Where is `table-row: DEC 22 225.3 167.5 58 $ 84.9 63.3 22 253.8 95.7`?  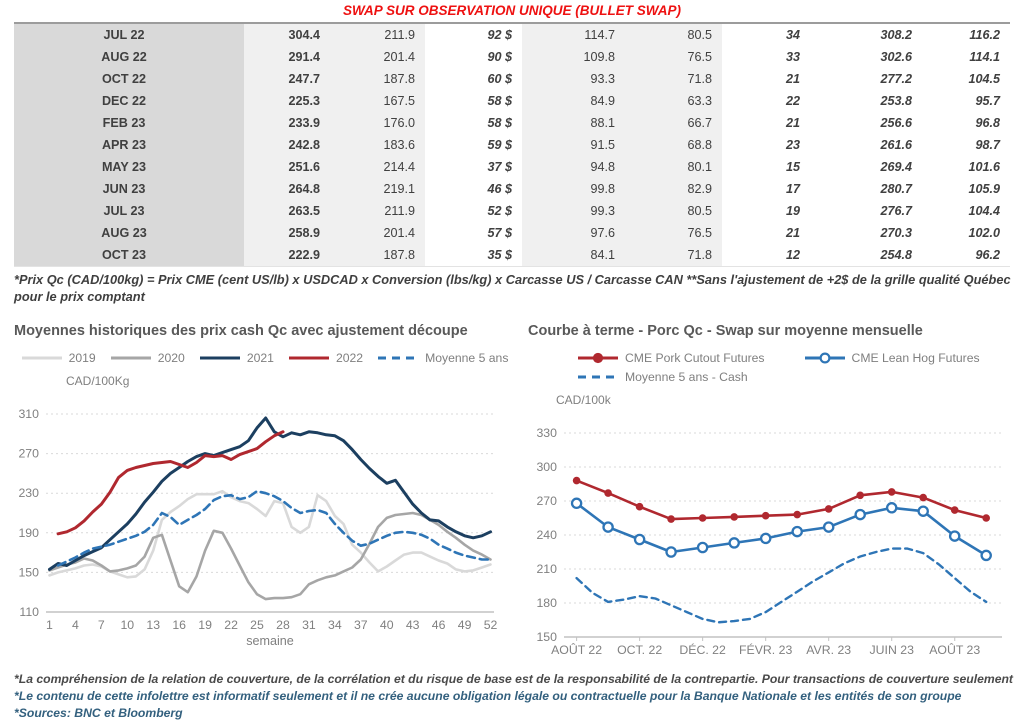
table-row: DEC 22 225.3 167.5 58 $ 84.9 63.3 22 253.8 95.7 is located at coordinates (512, 101).